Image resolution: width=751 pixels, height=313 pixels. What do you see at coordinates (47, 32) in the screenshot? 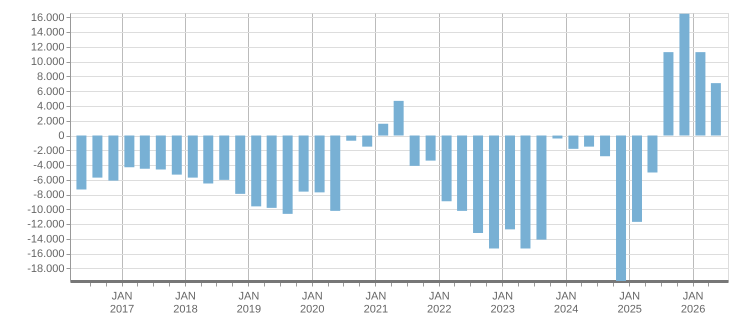
I see `y-tick-label: 14.000` at bounding box center [47, 32].